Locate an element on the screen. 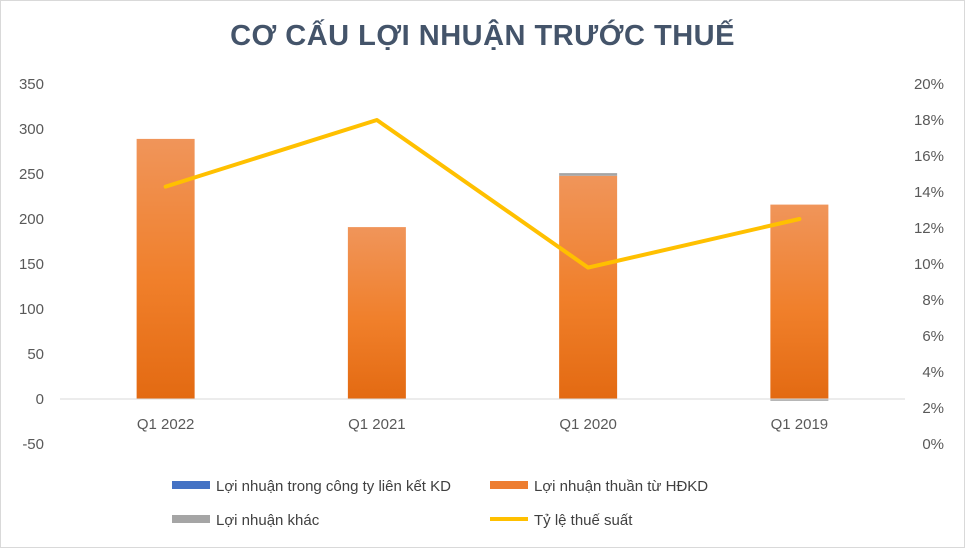 This screenshot has height=548, width=965. category-labels: Q1 2022 Q1 2021 Q1 2020 Q1 2019 is located at coordinates (482, 424).